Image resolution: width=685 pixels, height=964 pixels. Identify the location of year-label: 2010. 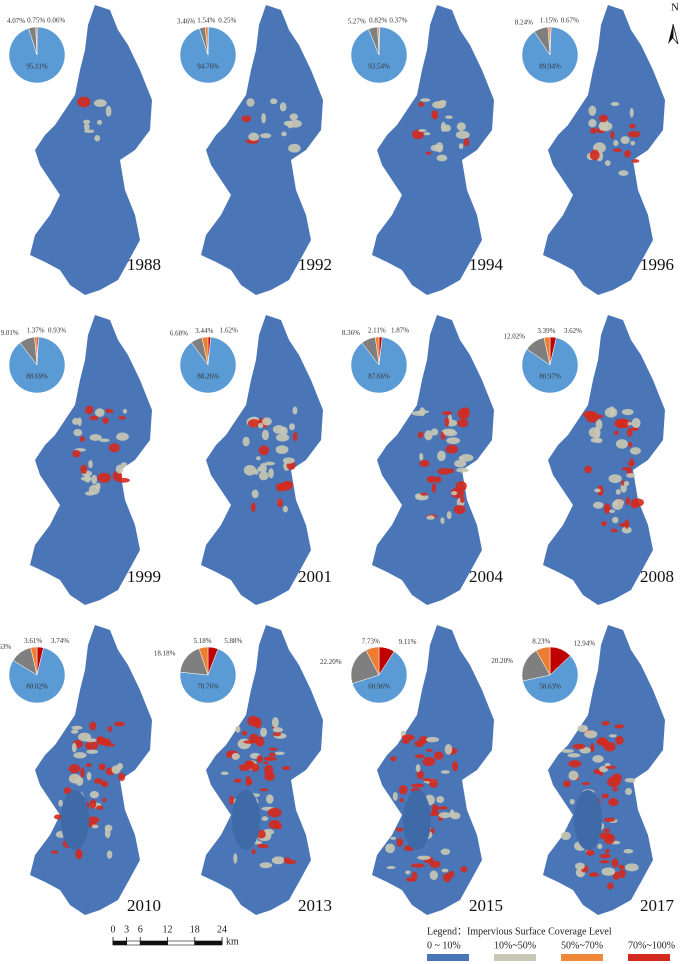
(144, 905).